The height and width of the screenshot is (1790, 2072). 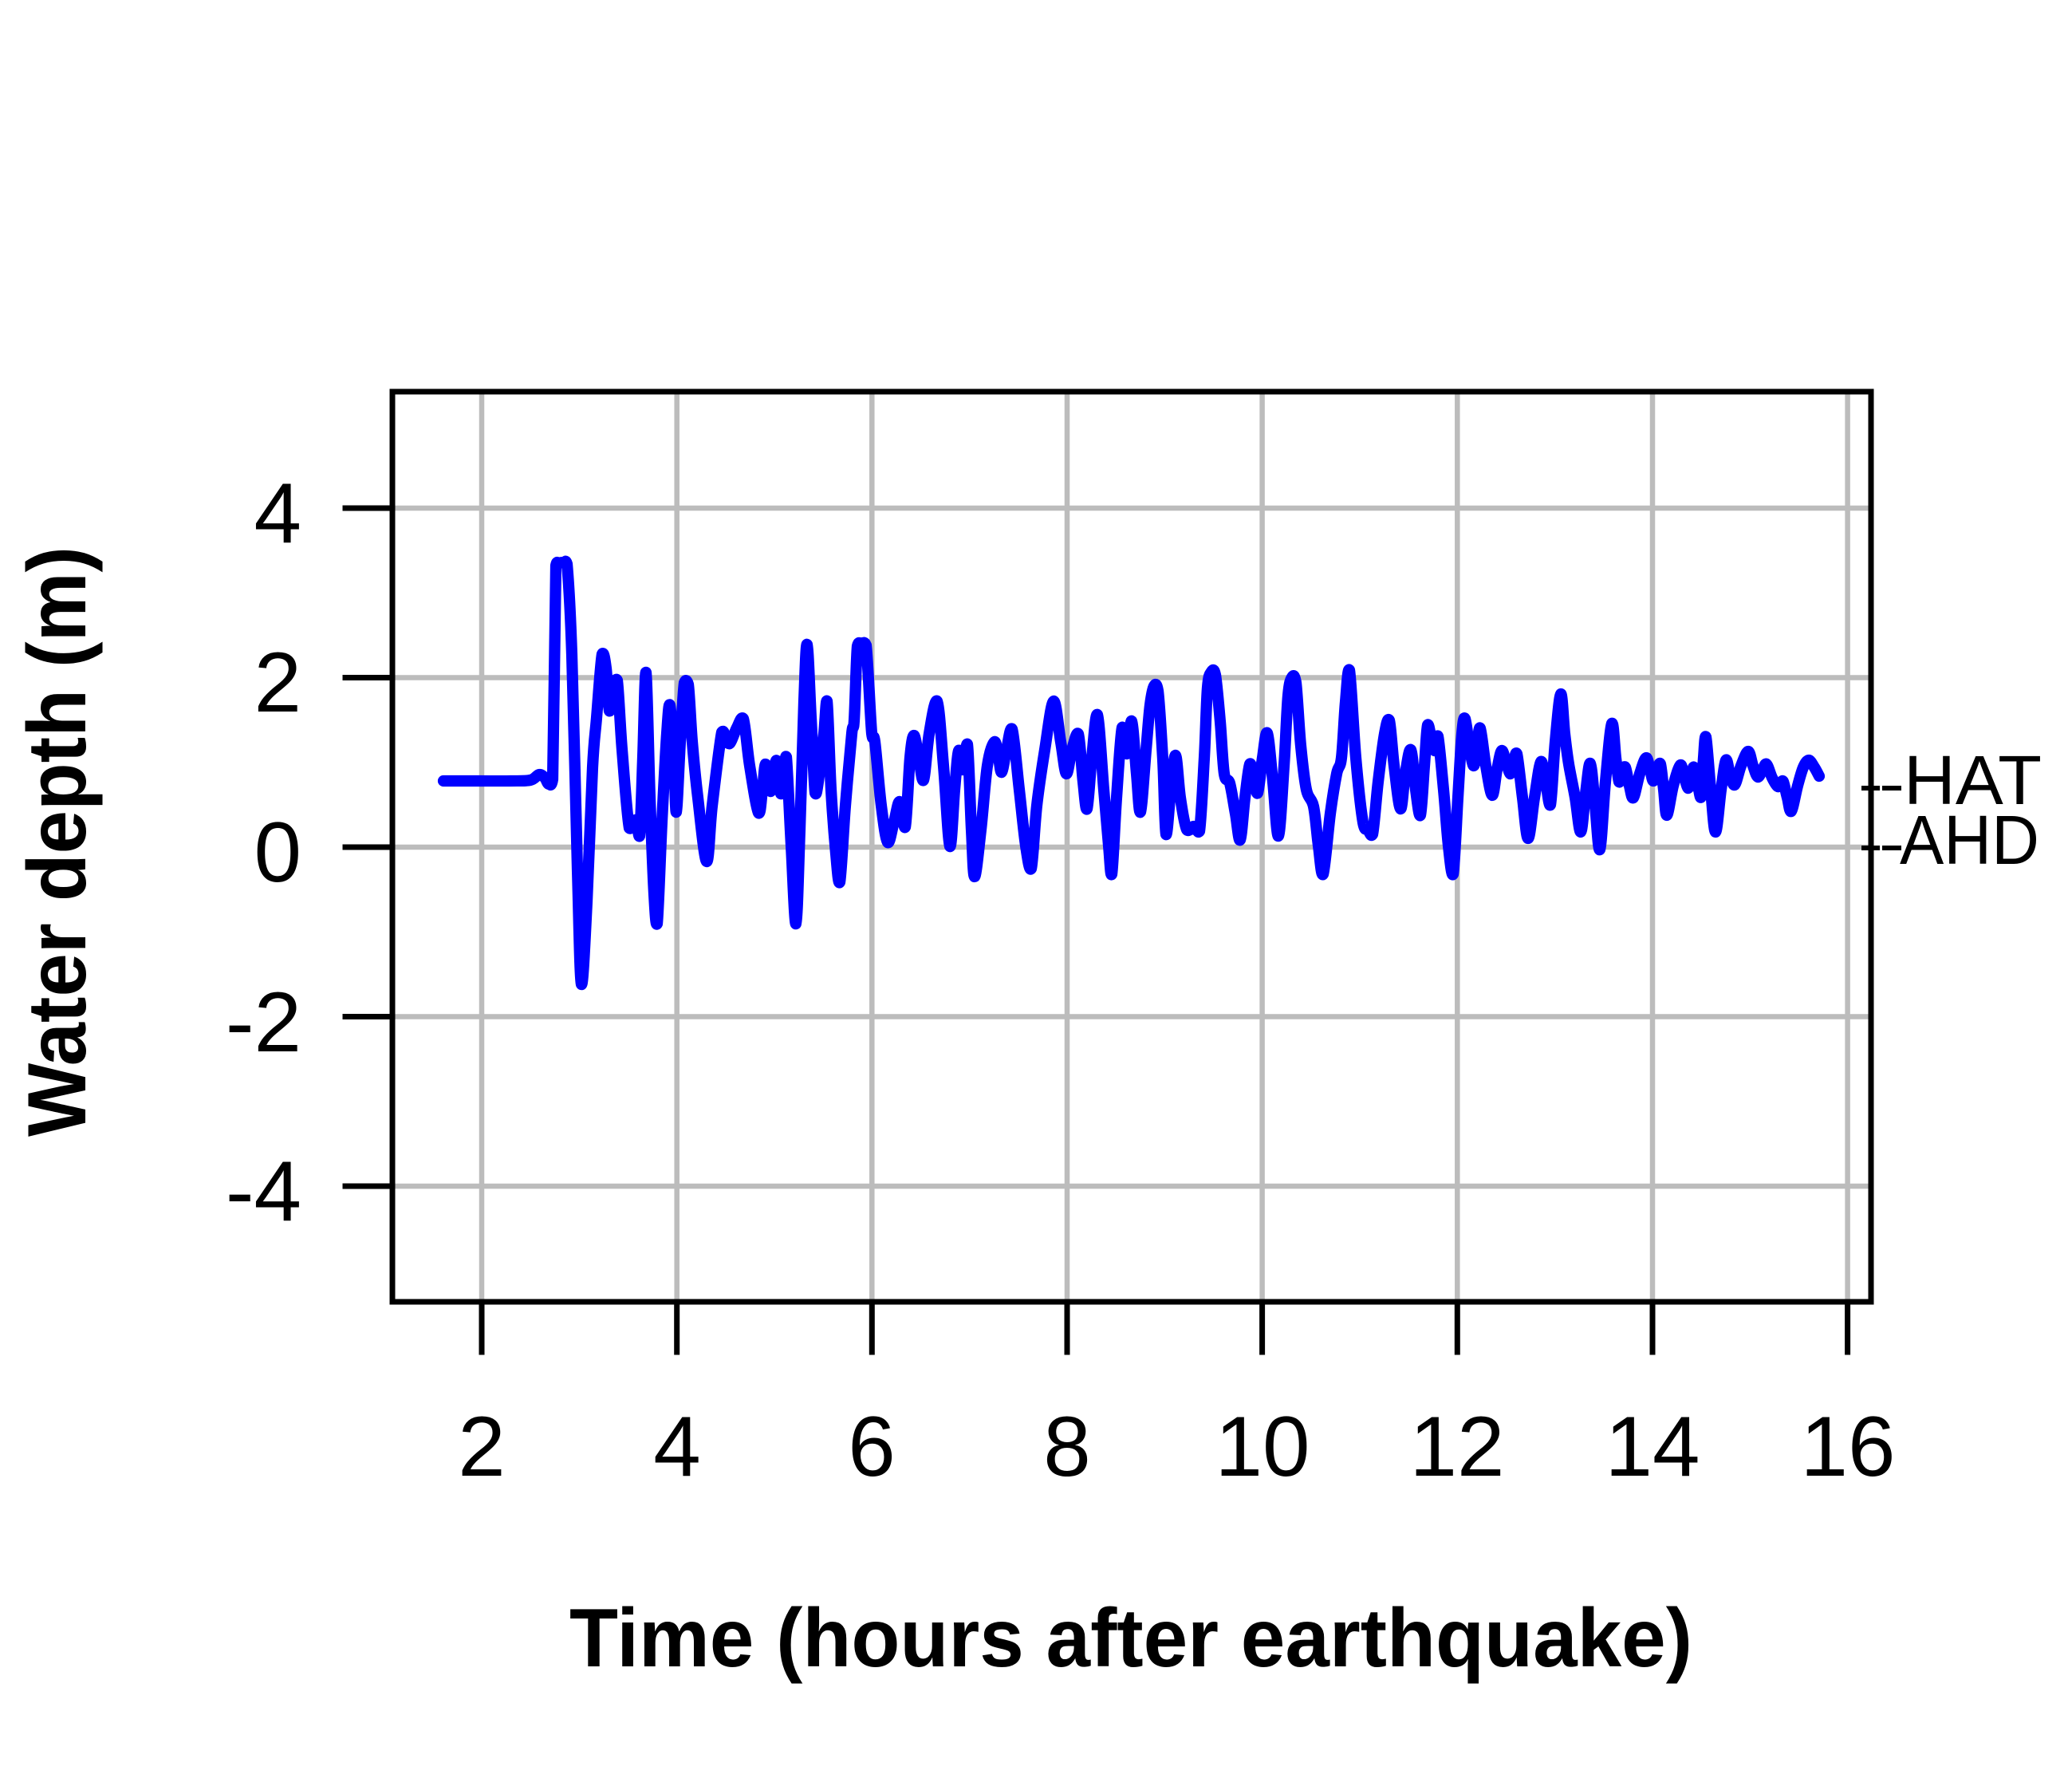 I want to click on svg-text: 16, so click(x=1847, y=1446).